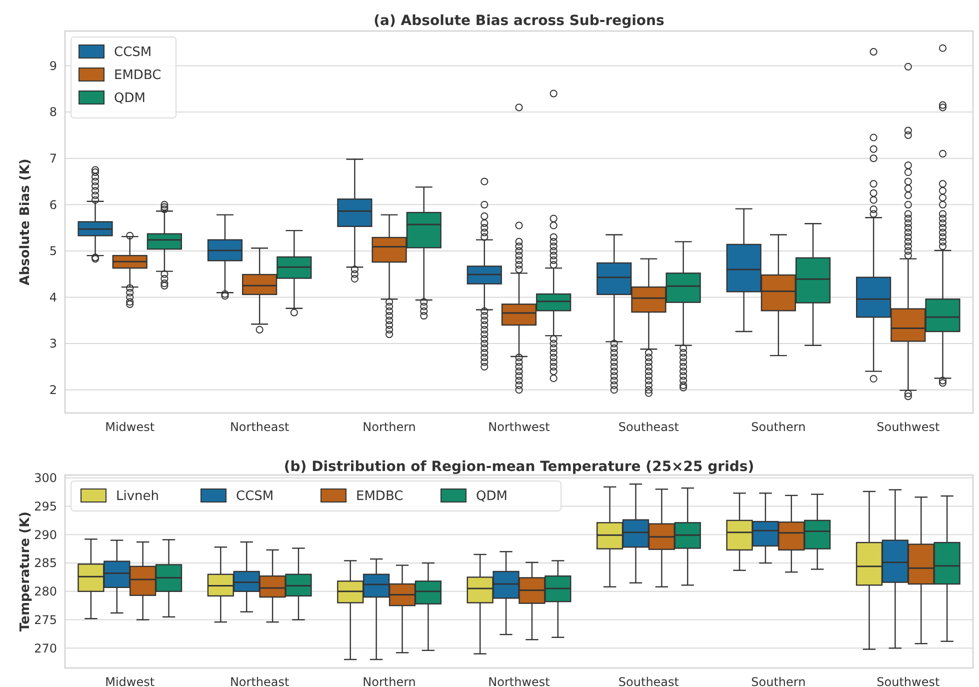 The image size is (979, 687). What do you see at coordinates (519, 467) in the screenshot?
I see `chart-title: (b) Distribution of Region-mean Temperature (25×25 grids)` at bounding box center [519, 467].